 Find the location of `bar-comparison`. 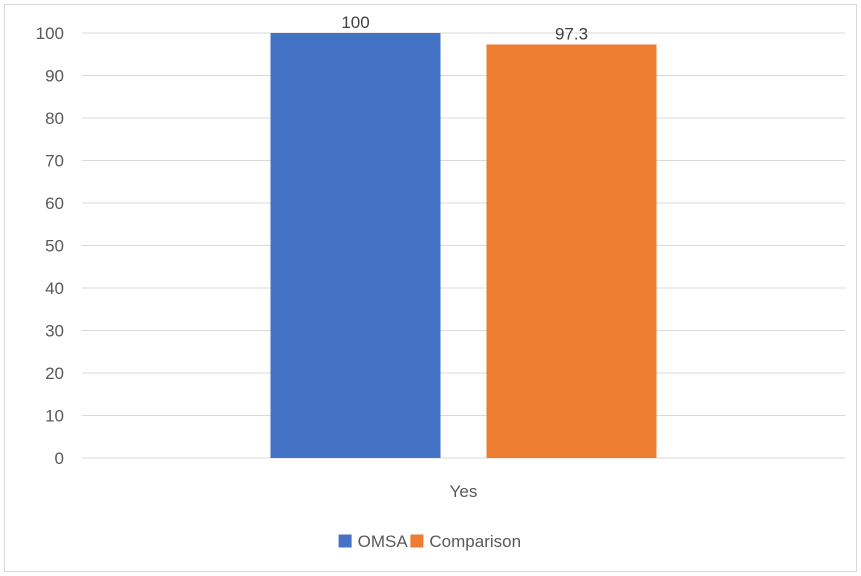

bar-comparison is located at coordinates (571, 251).